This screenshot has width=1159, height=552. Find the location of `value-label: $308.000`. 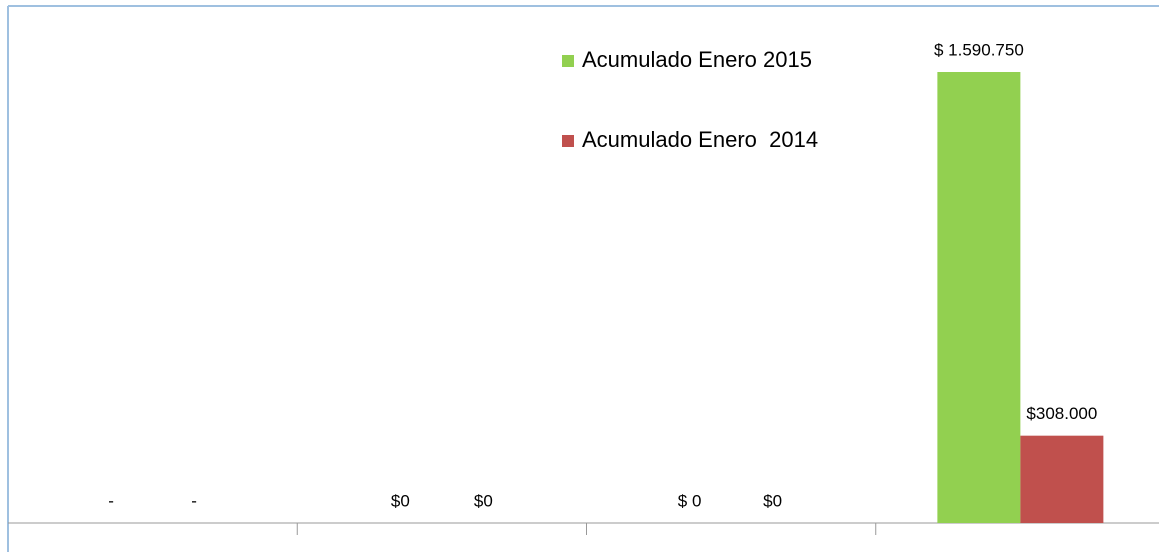

value-label: $308.000 is located at coordinates (1061, 413).